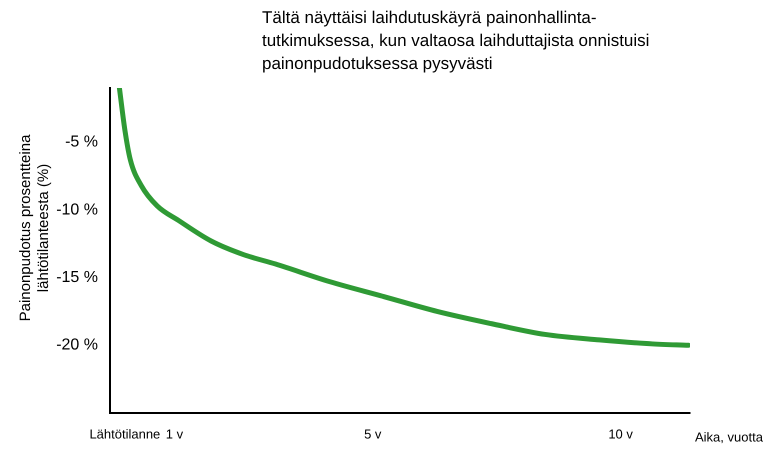  What do you see at coordinates (81, 142) in the screenshot?
I see `y-tick-label: -5 %` at bounding box center [81, 142].